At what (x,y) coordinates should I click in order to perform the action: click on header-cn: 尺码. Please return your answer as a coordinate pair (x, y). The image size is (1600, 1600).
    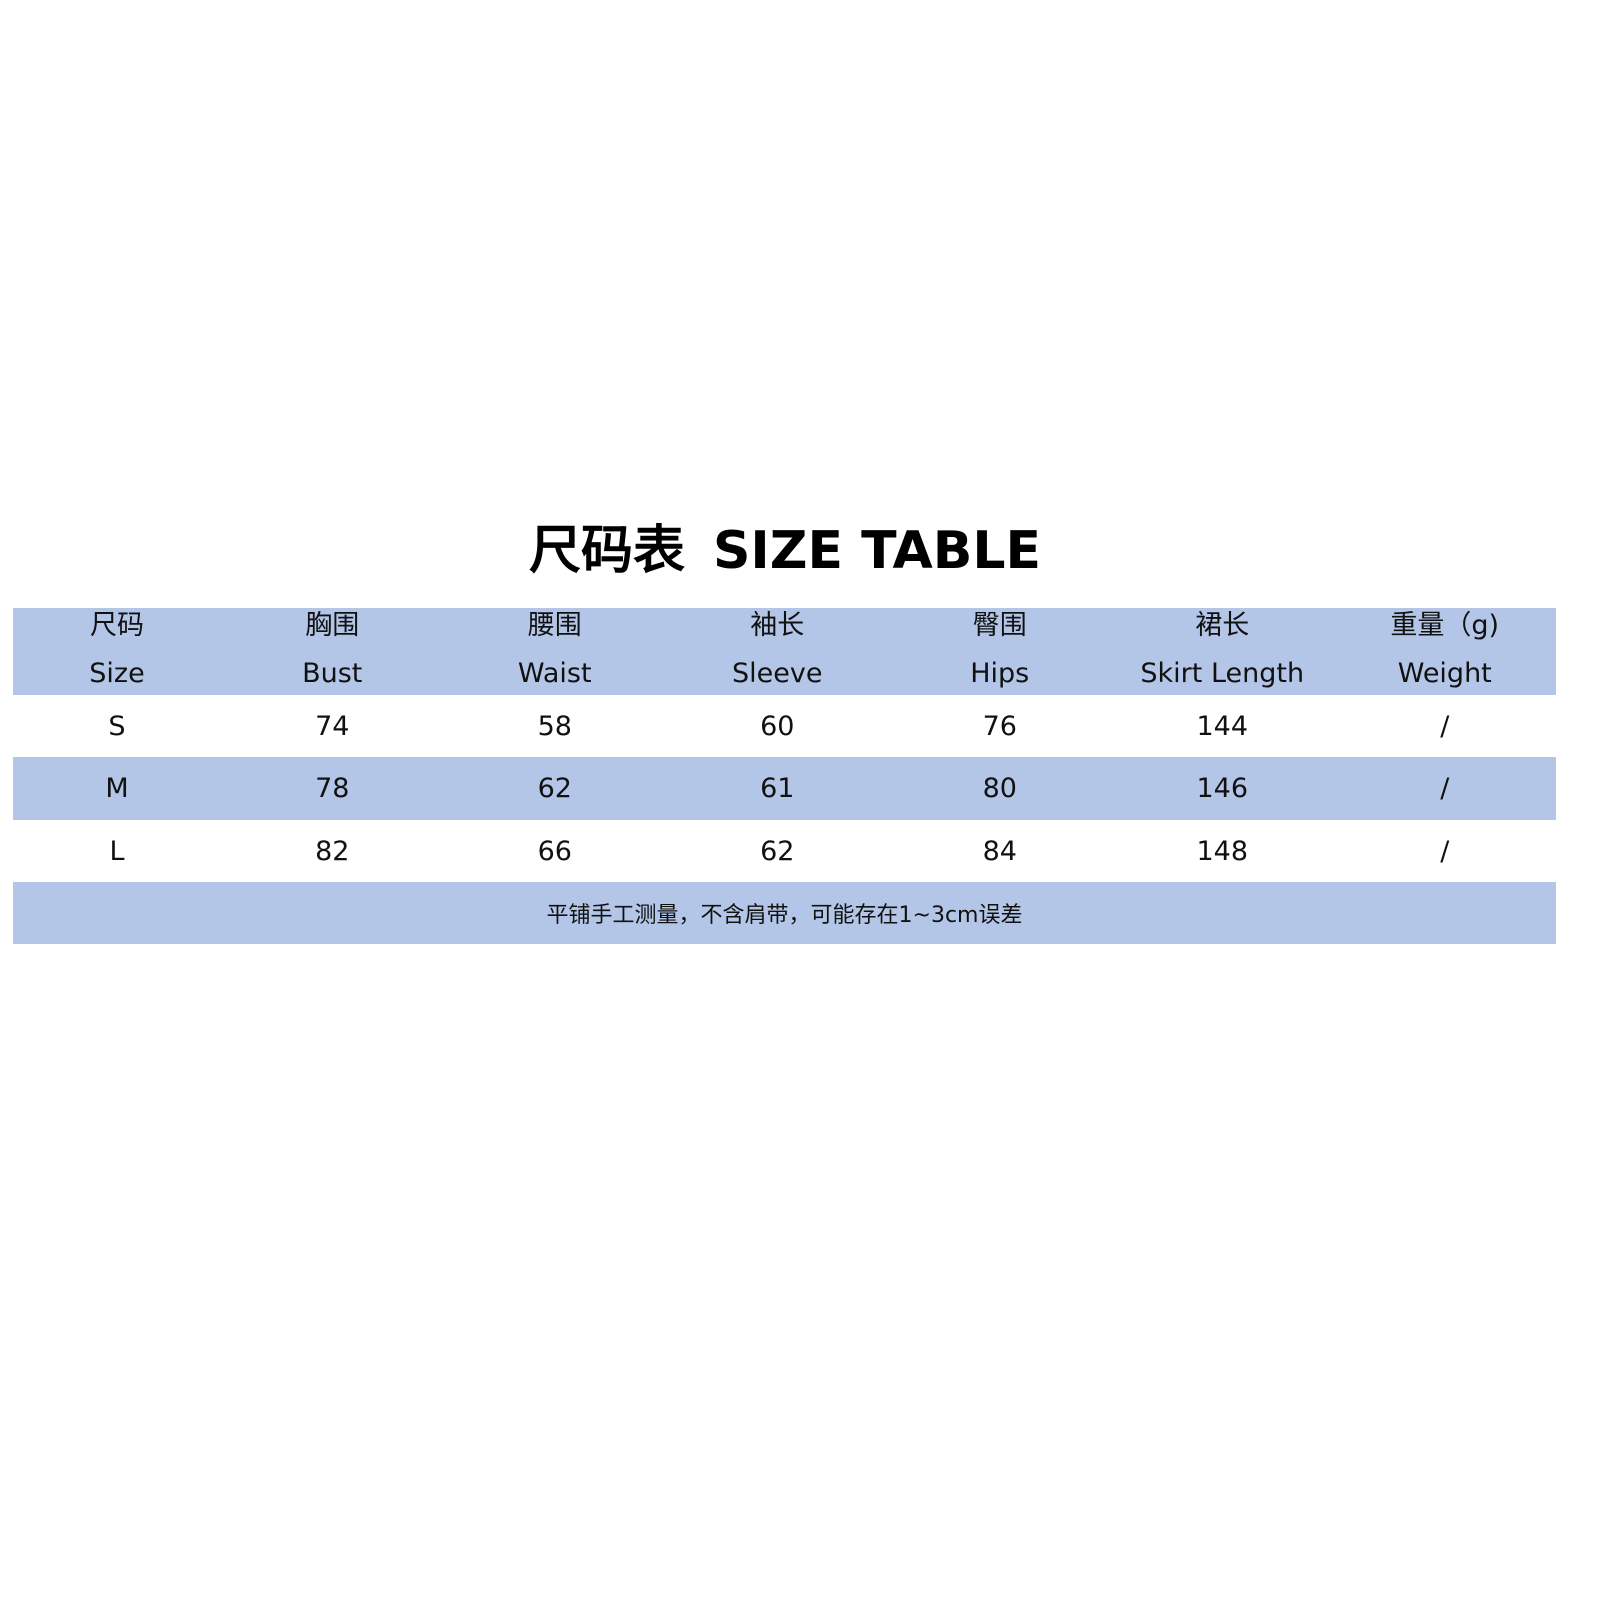
    Looking at the image, I should click on (117, 625).